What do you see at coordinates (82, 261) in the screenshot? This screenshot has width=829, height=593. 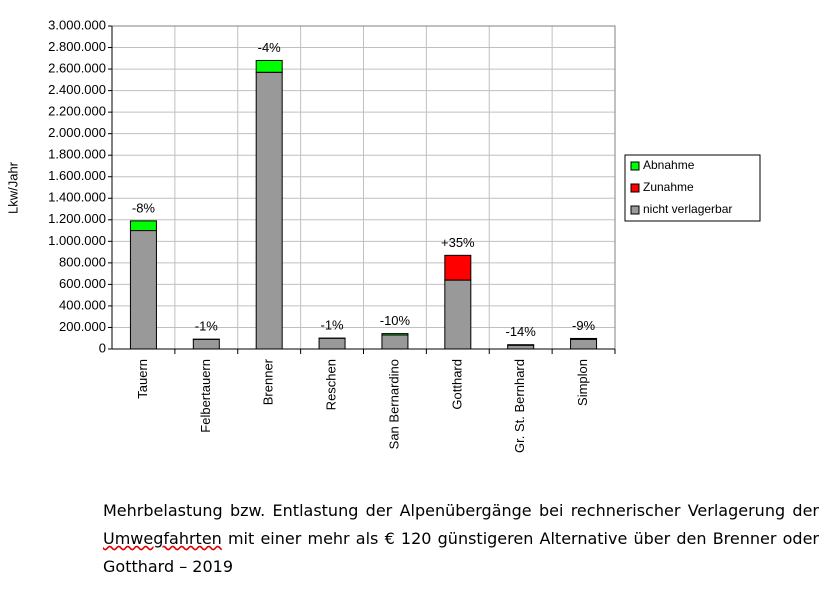 I see `y-tick-label: 800.000` at bounding box center [82, 261].